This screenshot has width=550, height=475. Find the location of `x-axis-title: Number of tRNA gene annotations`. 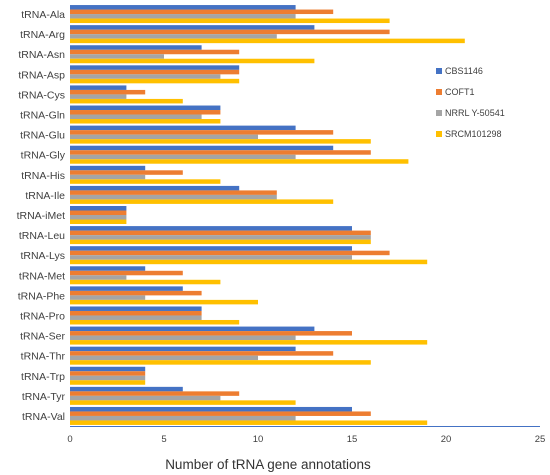

x-axis-title: Number of tRNA gene annotations is located at coordinates (268, 464).